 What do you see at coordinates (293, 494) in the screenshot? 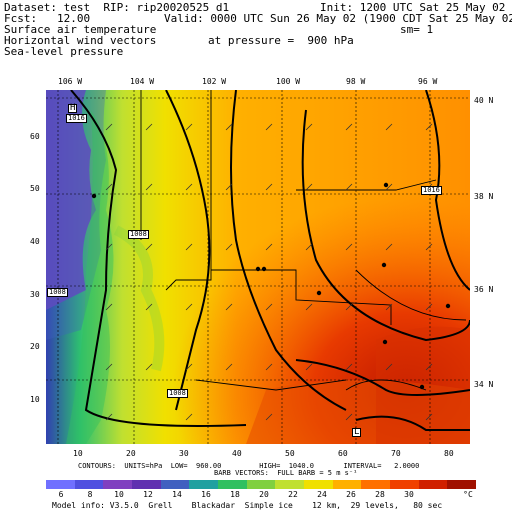
I see `colorbar-label-22: 22` at bounding box center [293, 494].